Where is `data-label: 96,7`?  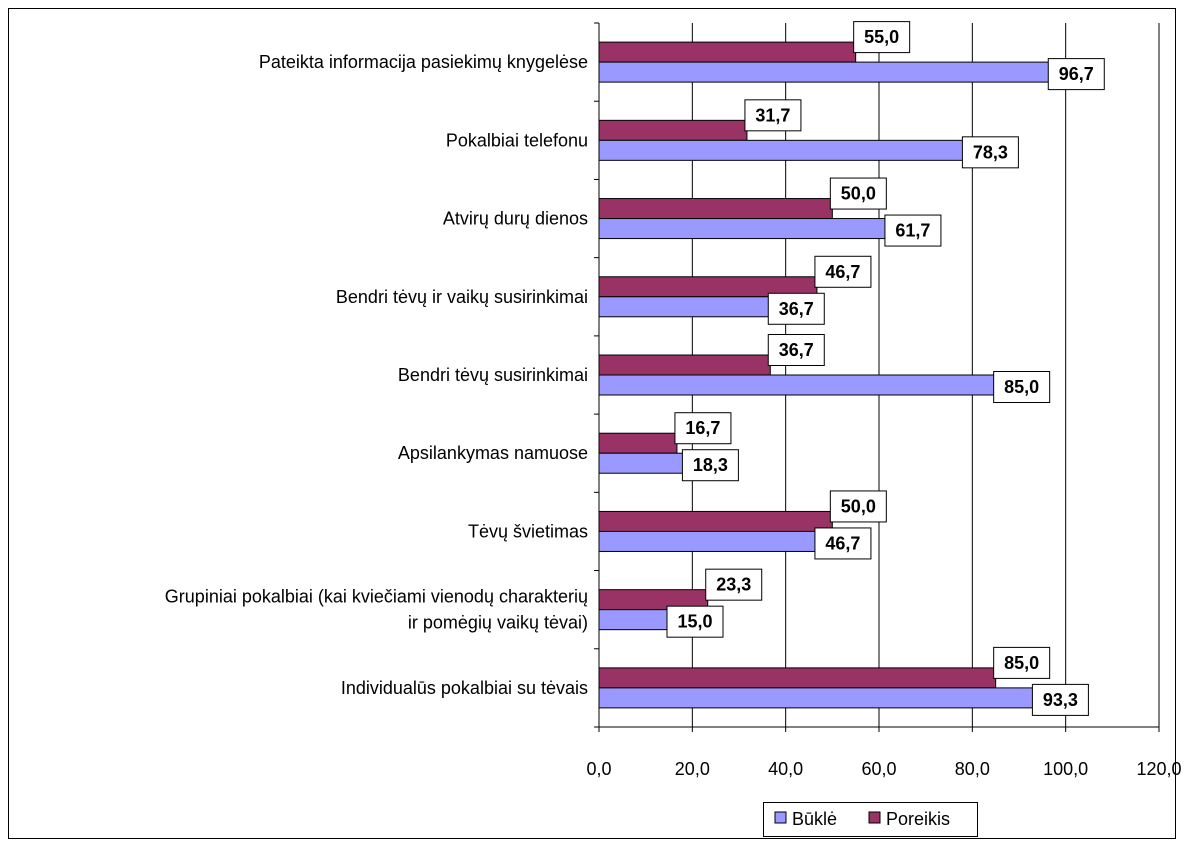 data-label: 96,7 is located at coordinates (1076, 74).